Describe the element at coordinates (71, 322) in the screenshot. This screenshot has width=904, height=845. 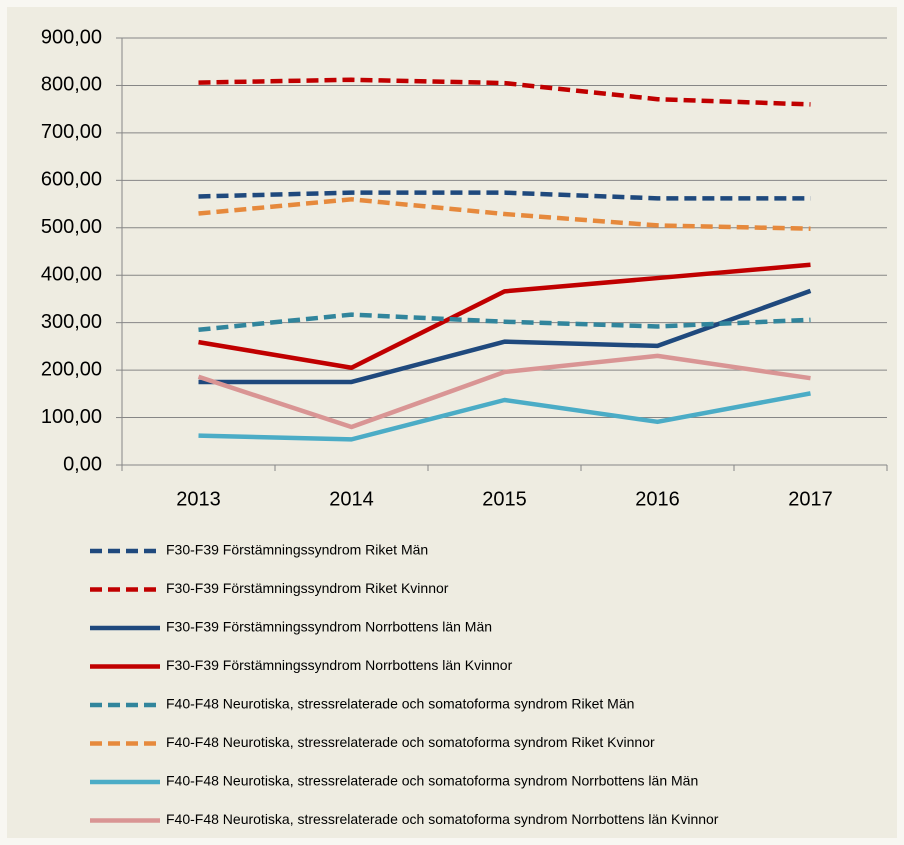
I see `y-tick-label: 300,00` at that location.